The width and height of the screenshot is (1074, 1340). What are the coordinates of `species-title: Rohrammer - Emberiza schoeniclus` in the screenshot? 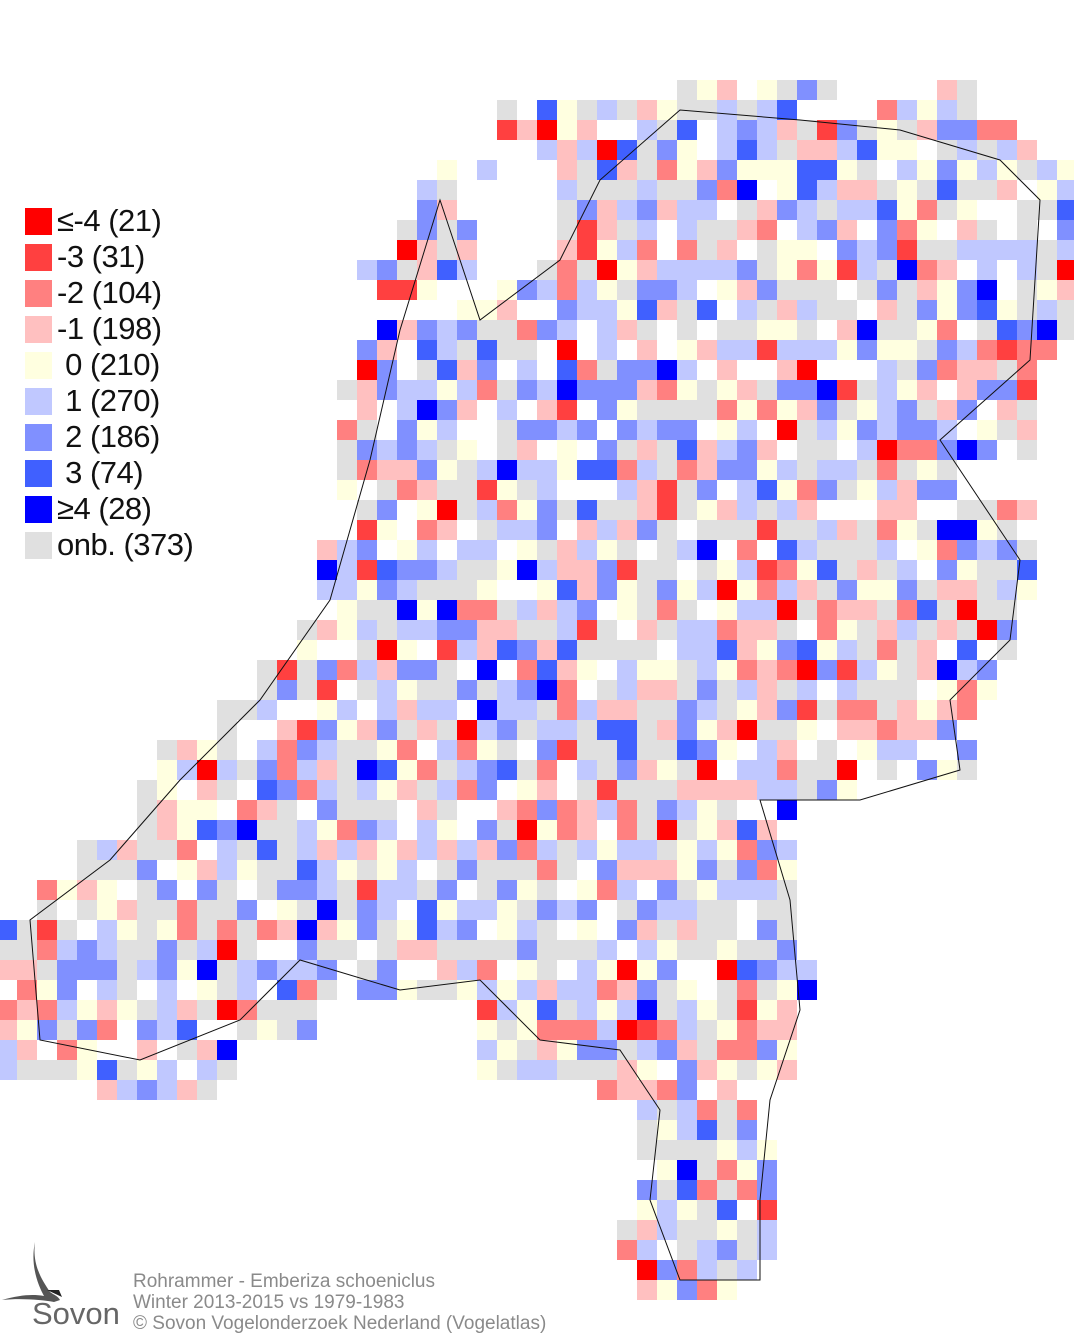 It's located at (284, 1281).